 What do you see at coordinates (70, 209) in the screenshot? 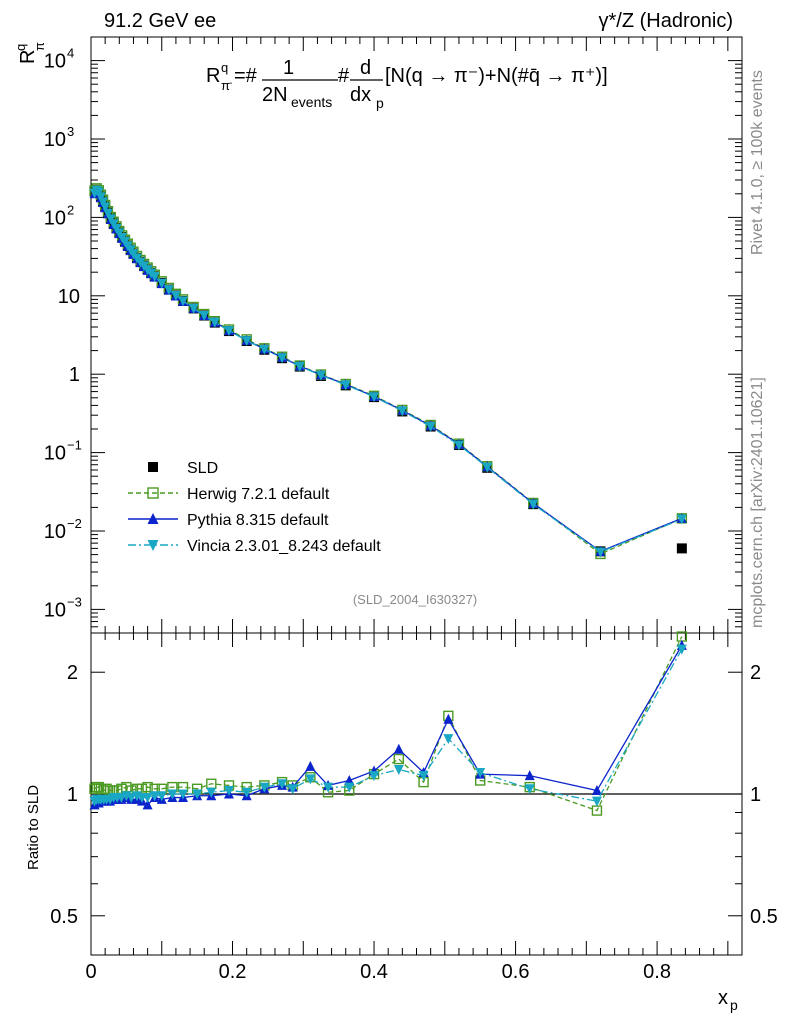
I see `main-ytick-exp: 2` at bounding box center [70, 209].